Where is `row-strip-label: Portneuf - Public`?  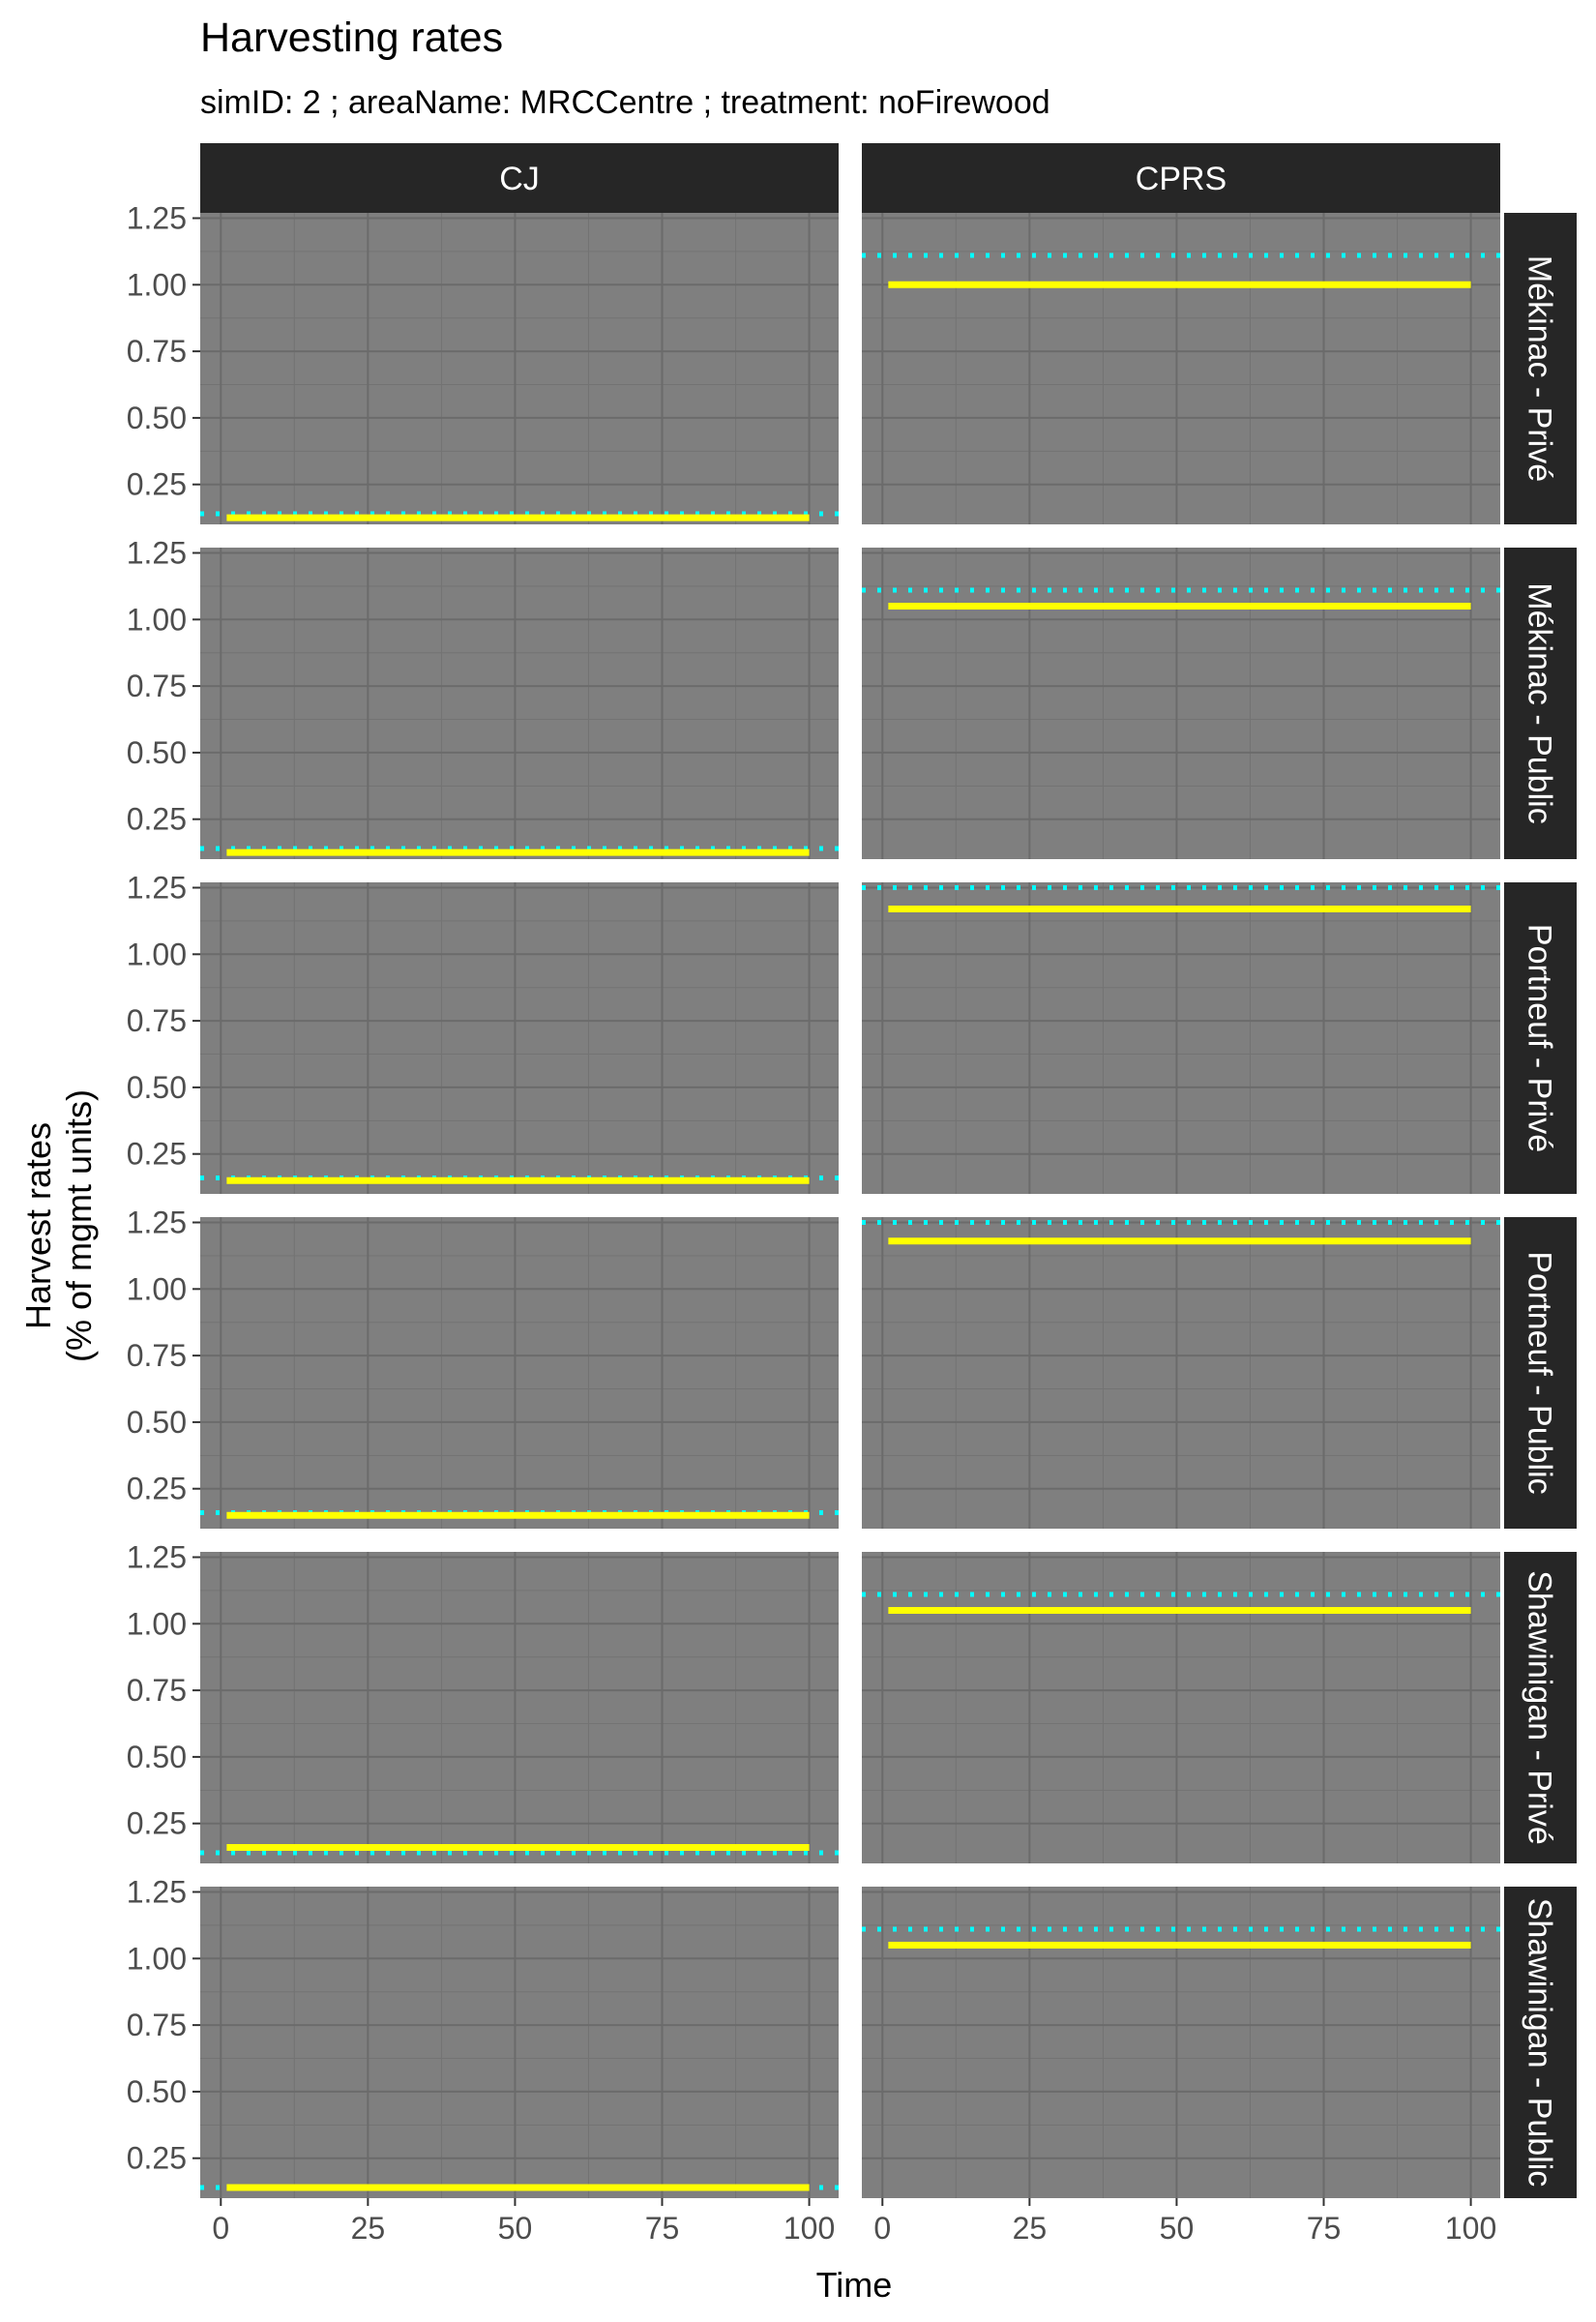 row-strip-label: Portneuf - Public is located at coordinates (1540, 1372).